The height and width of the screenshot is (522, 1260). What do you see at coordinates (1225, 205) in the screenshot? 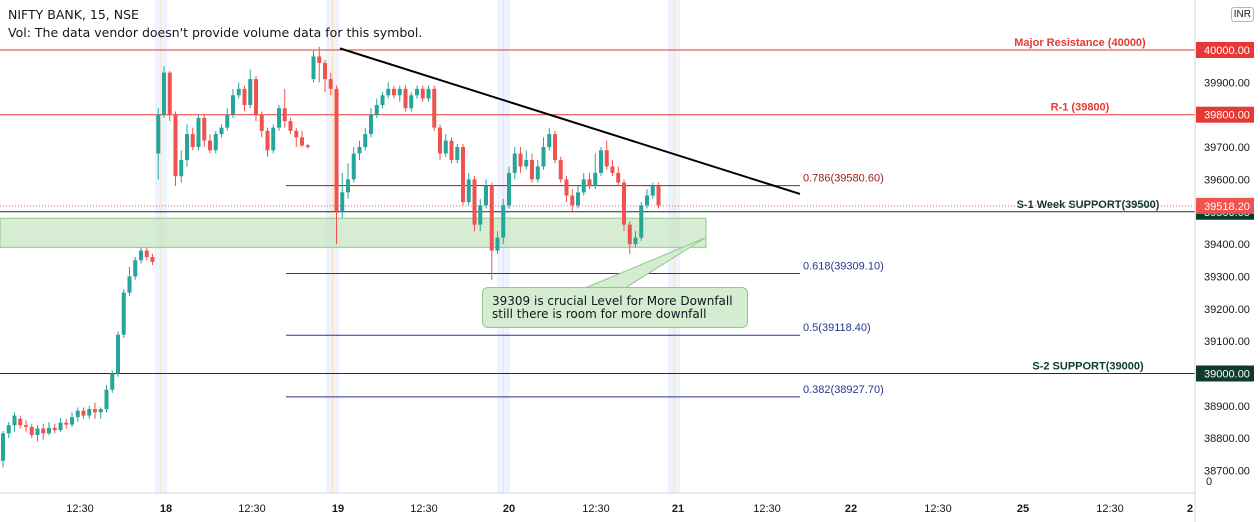
I see `last-price-tag` at bounding box center [1225, 205].